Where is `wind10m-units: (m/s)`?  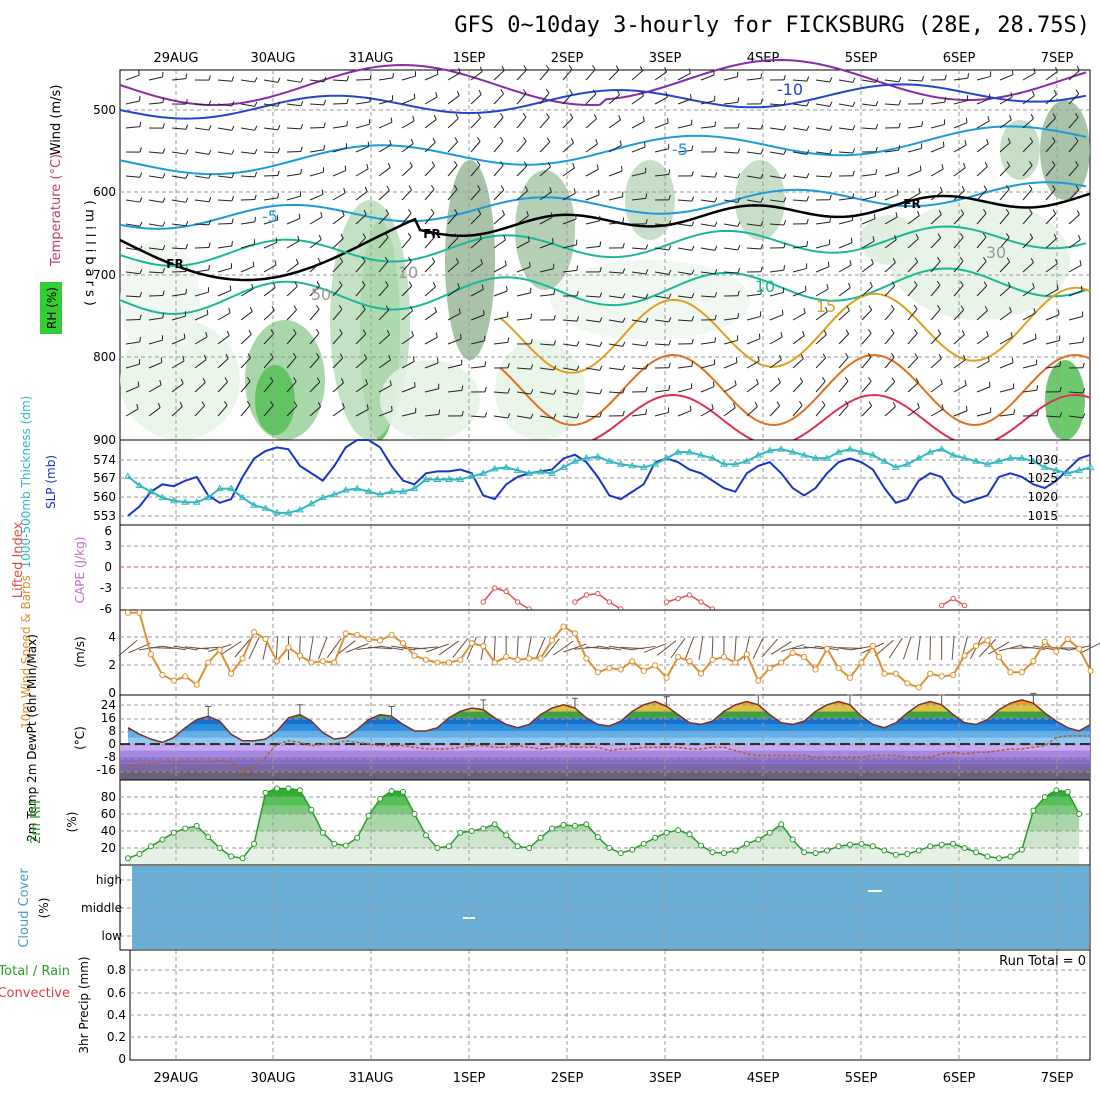
wind10m-units: (m/s) is located at coordinates (80, 651).